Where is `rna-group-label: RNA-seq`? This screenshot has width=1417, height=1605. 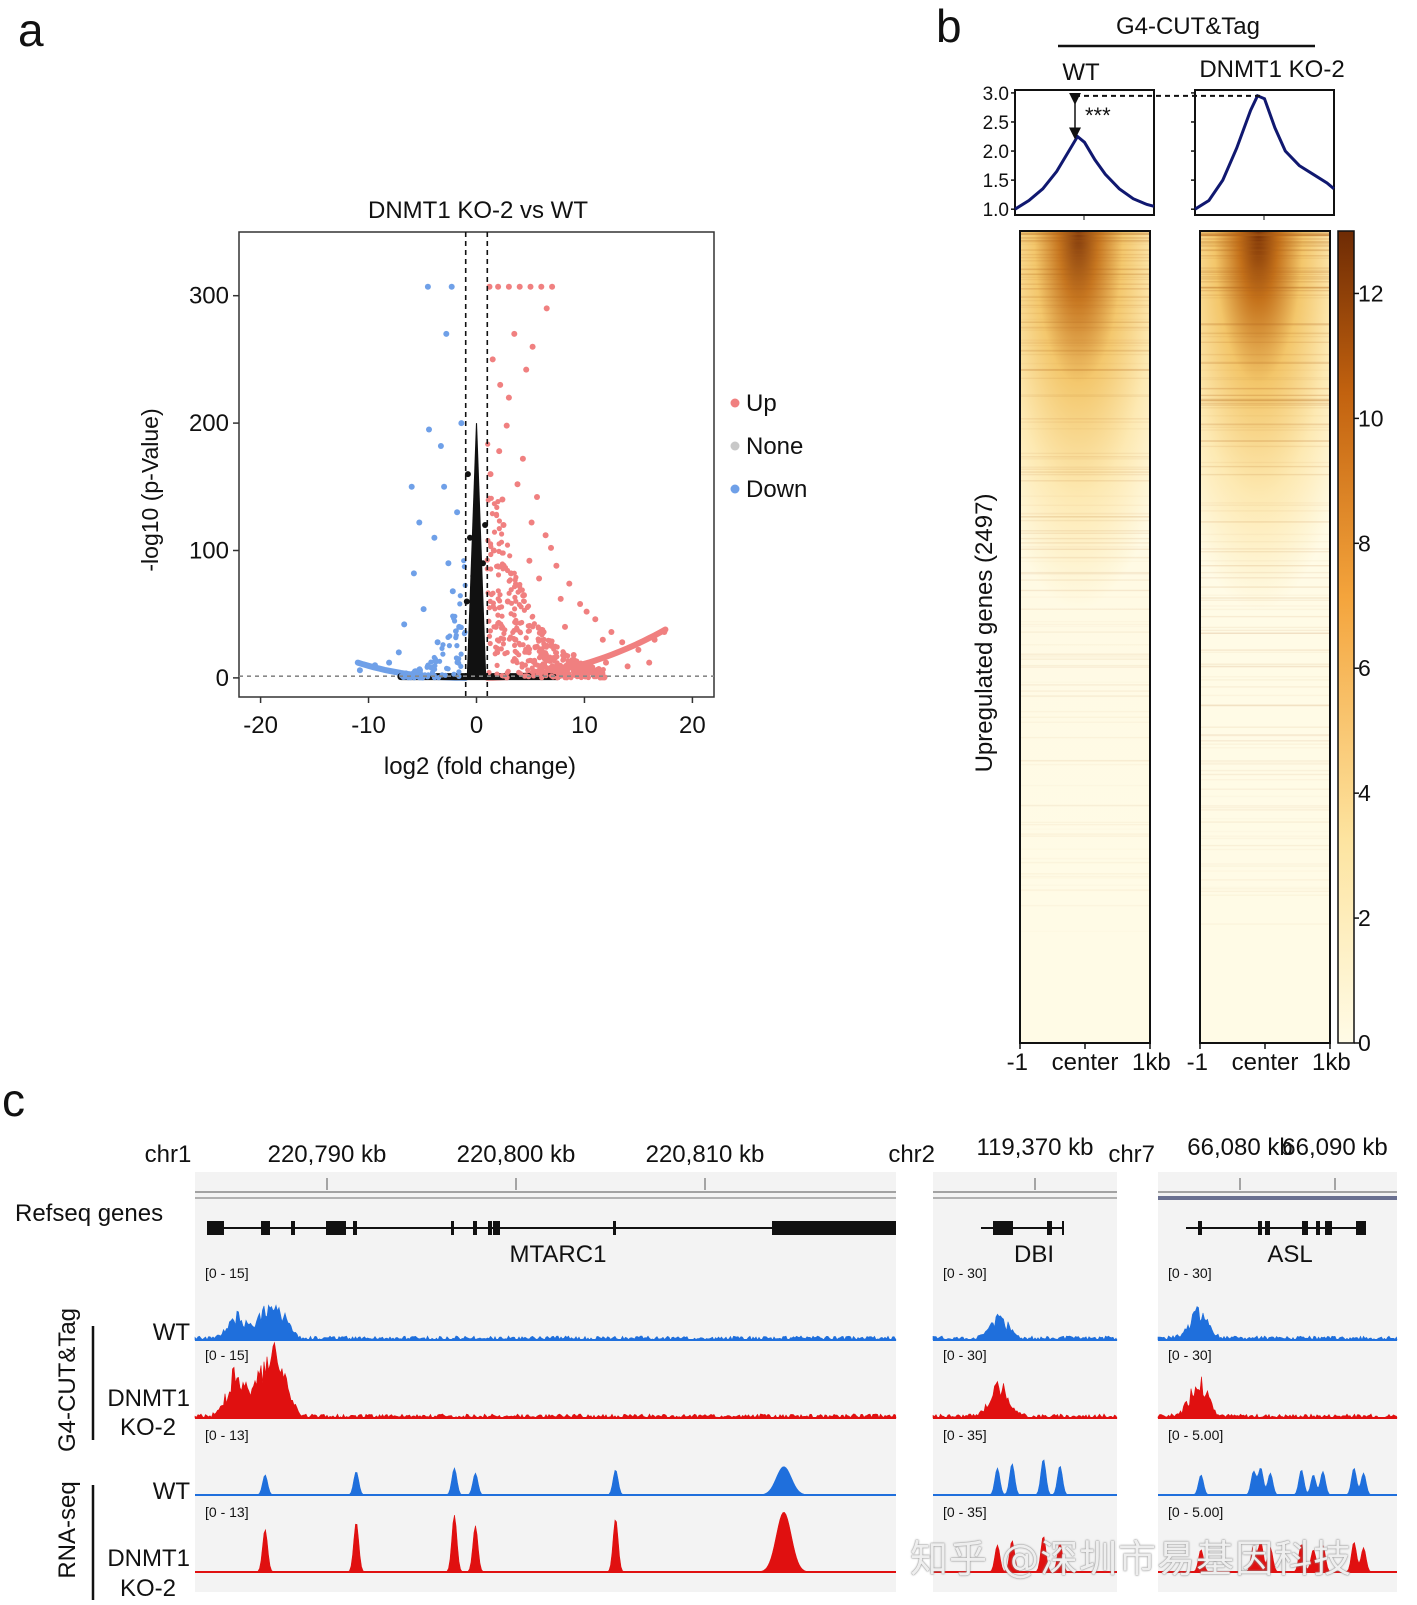
rna-group-label: RNA-seq is located at coordinates (67, 1529).